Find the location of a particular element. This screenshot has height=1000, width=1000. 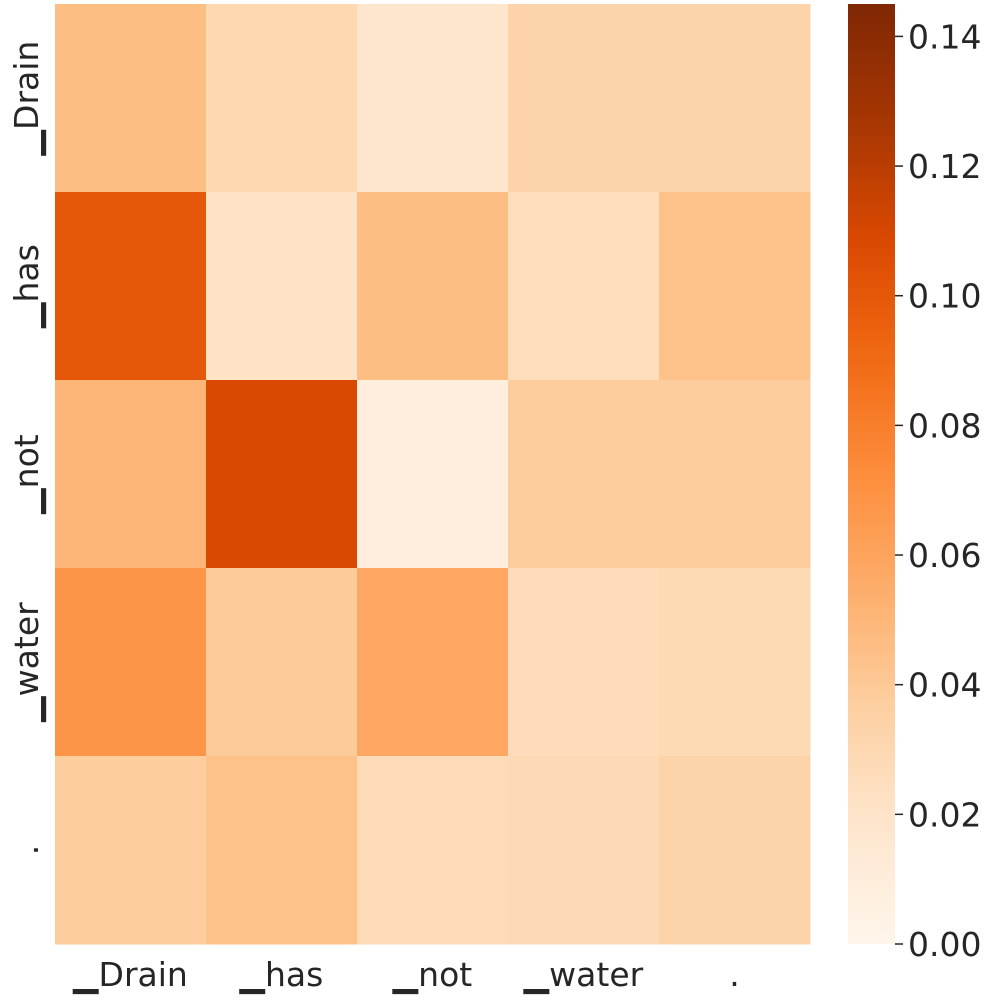

colorbar-tick-label: 0.08 is located at coordinates (944, 425).